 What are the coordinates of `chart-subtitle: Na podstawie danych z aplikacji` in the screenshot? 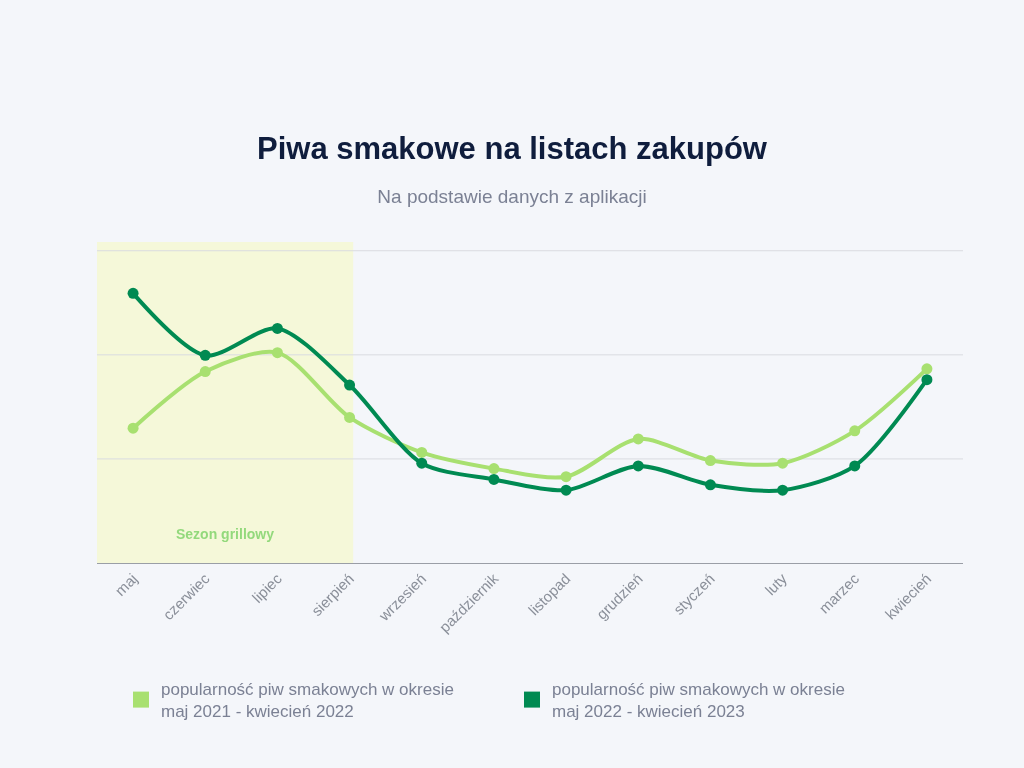 It's located at (512, 196).